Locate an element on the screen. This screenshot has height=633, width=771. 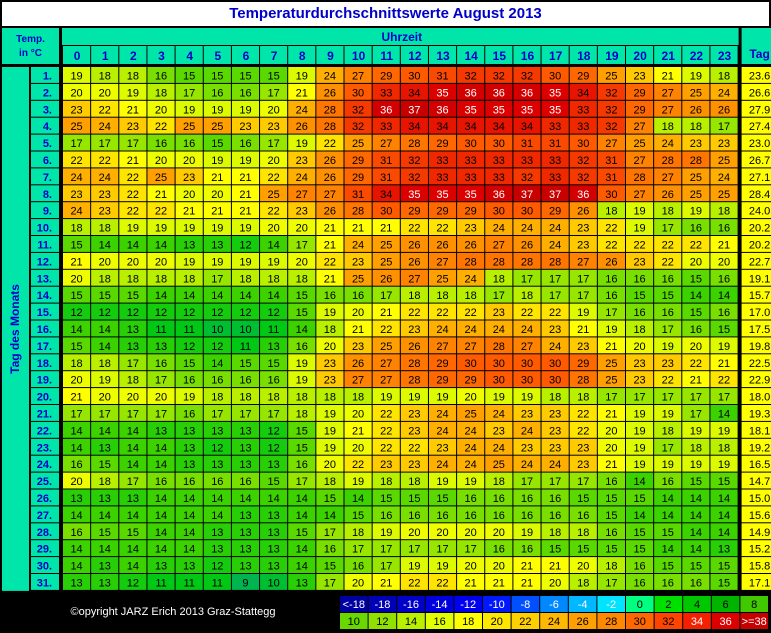
legend-label: 36 is located at coordinates (725, 622).